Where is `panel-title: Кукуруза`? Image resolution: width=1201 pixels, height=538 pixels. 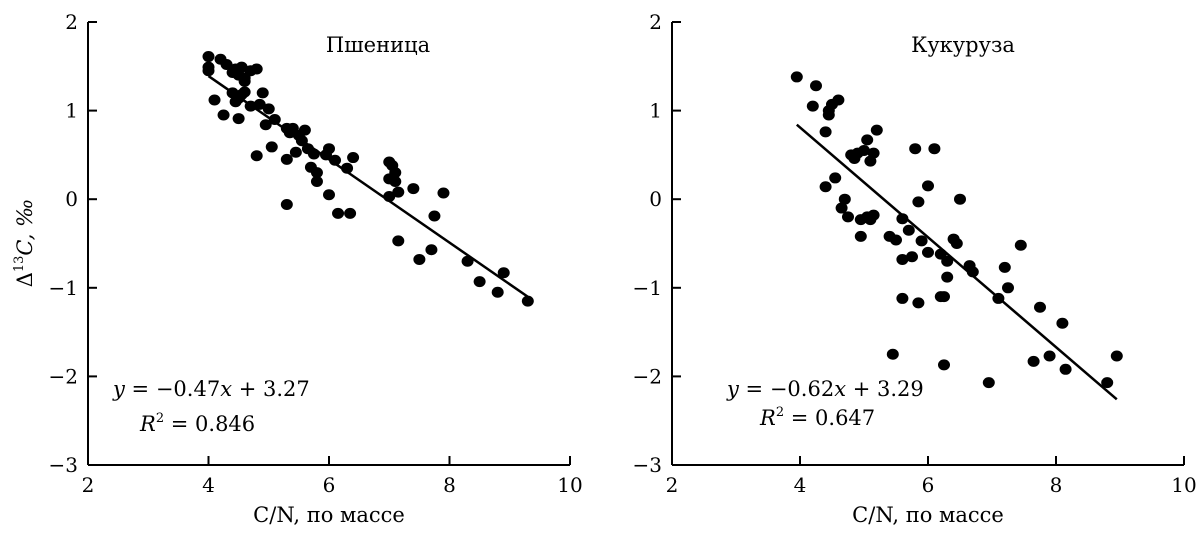
panel-title: Кукуруза is located at coordinates (963, 45).